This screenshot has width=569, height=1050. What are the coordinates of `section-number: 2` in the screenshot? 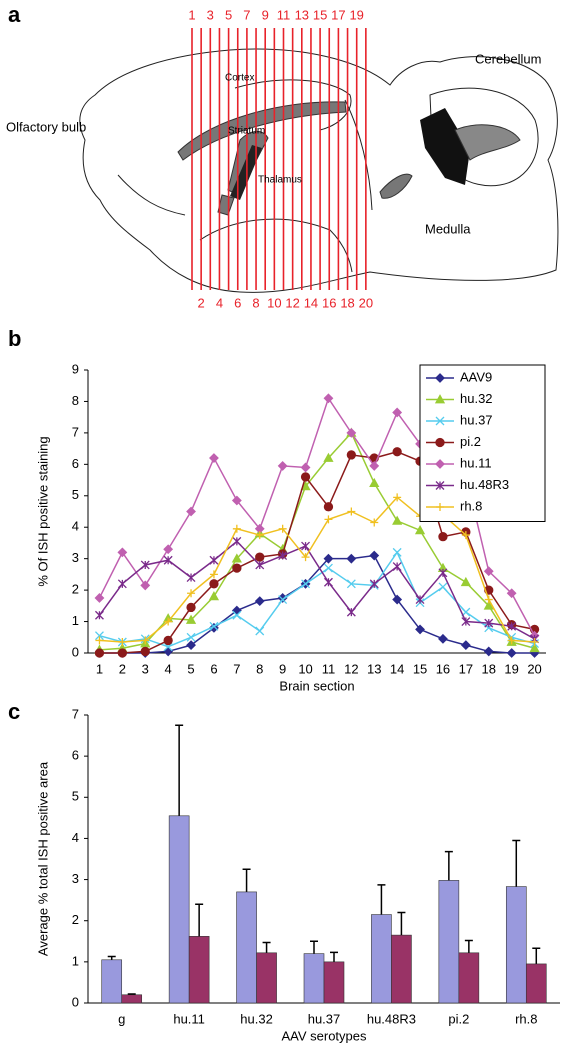 It's located at (201, 302).